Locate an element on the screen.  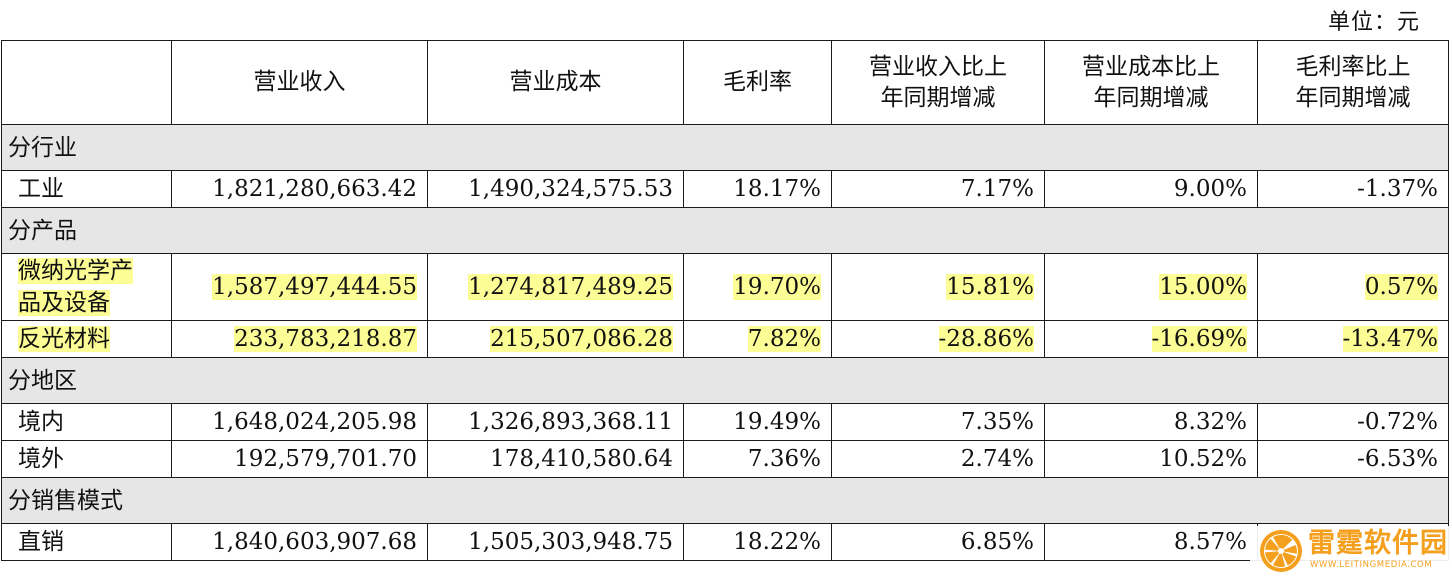
header-cost-yoy: 营业成本比上 年同期增减 is located at coordinates (1151, 82).